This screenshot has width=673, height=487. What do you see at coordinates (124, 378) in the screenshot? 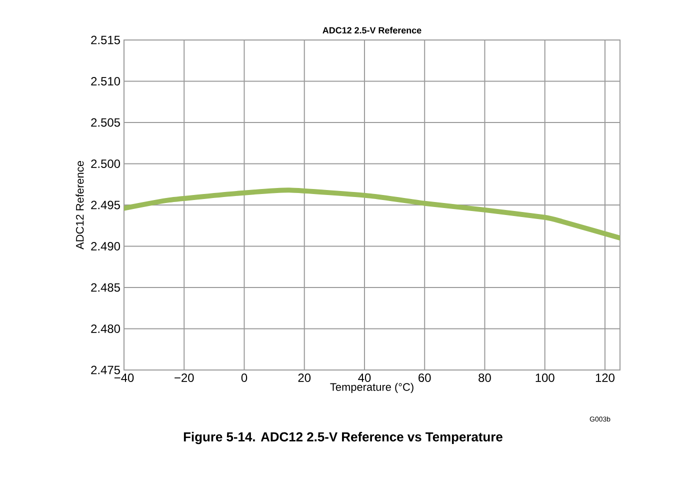
I see `x-tick-label: −40` at bounding box center [124, 378].